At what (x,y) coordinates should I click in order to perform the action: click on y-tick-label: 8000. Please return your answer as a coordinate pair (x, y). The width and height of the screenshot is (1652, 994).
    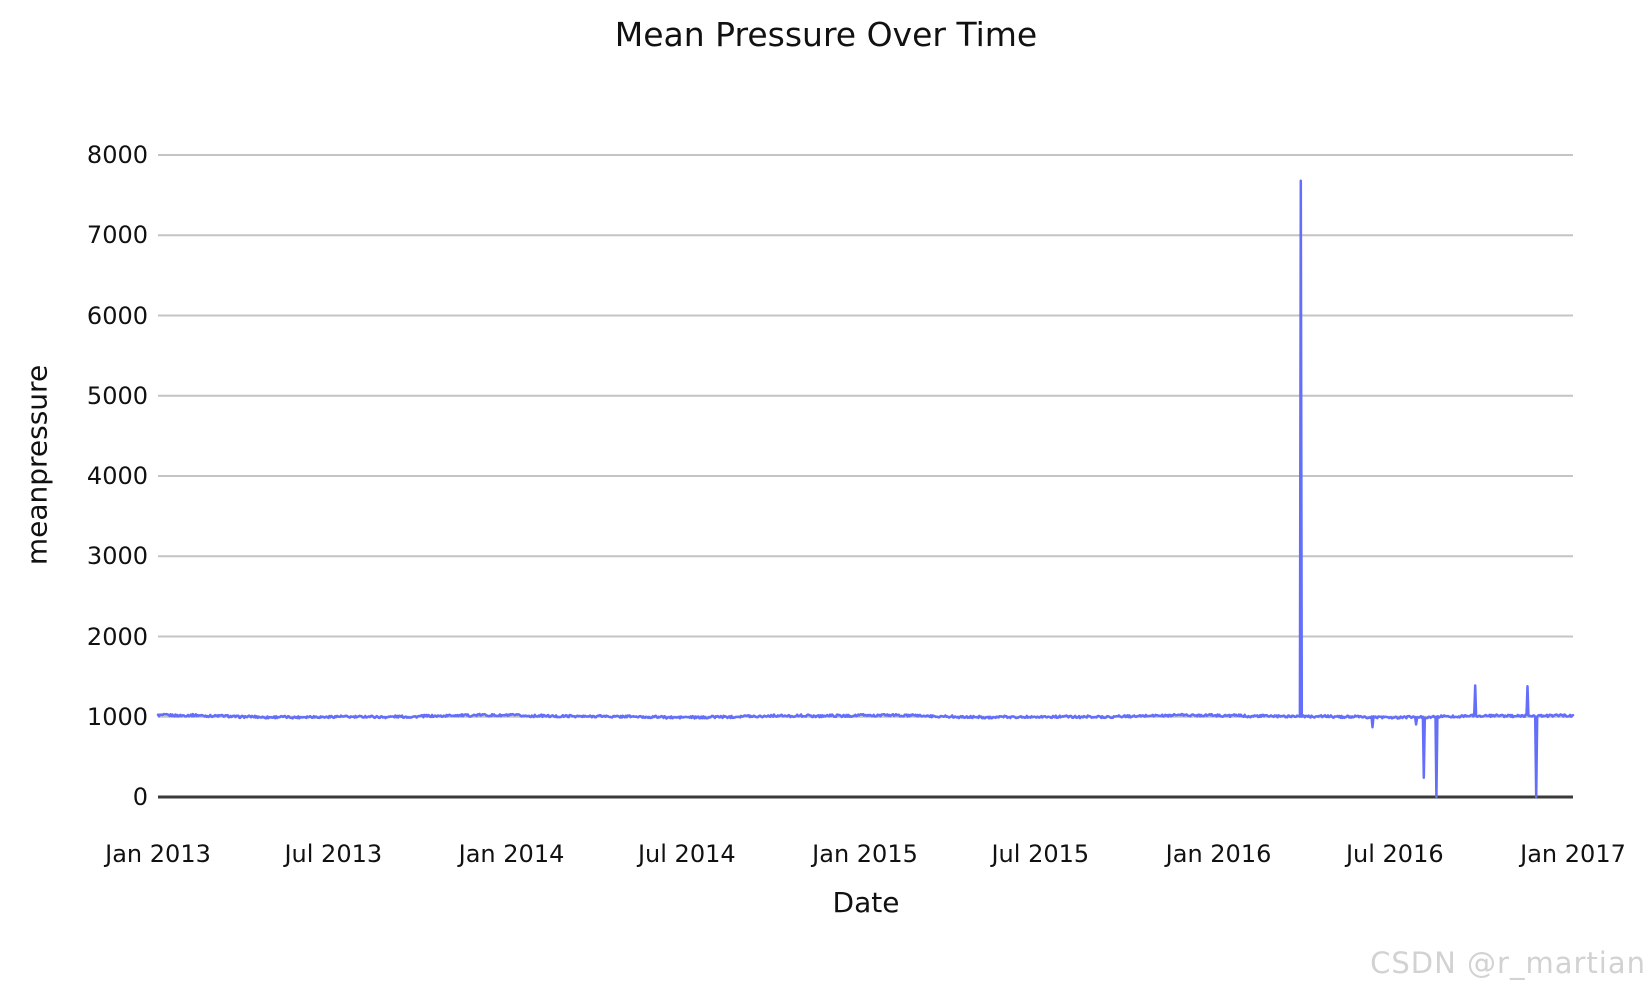
    Looking at the image, I should click on (117, 155).